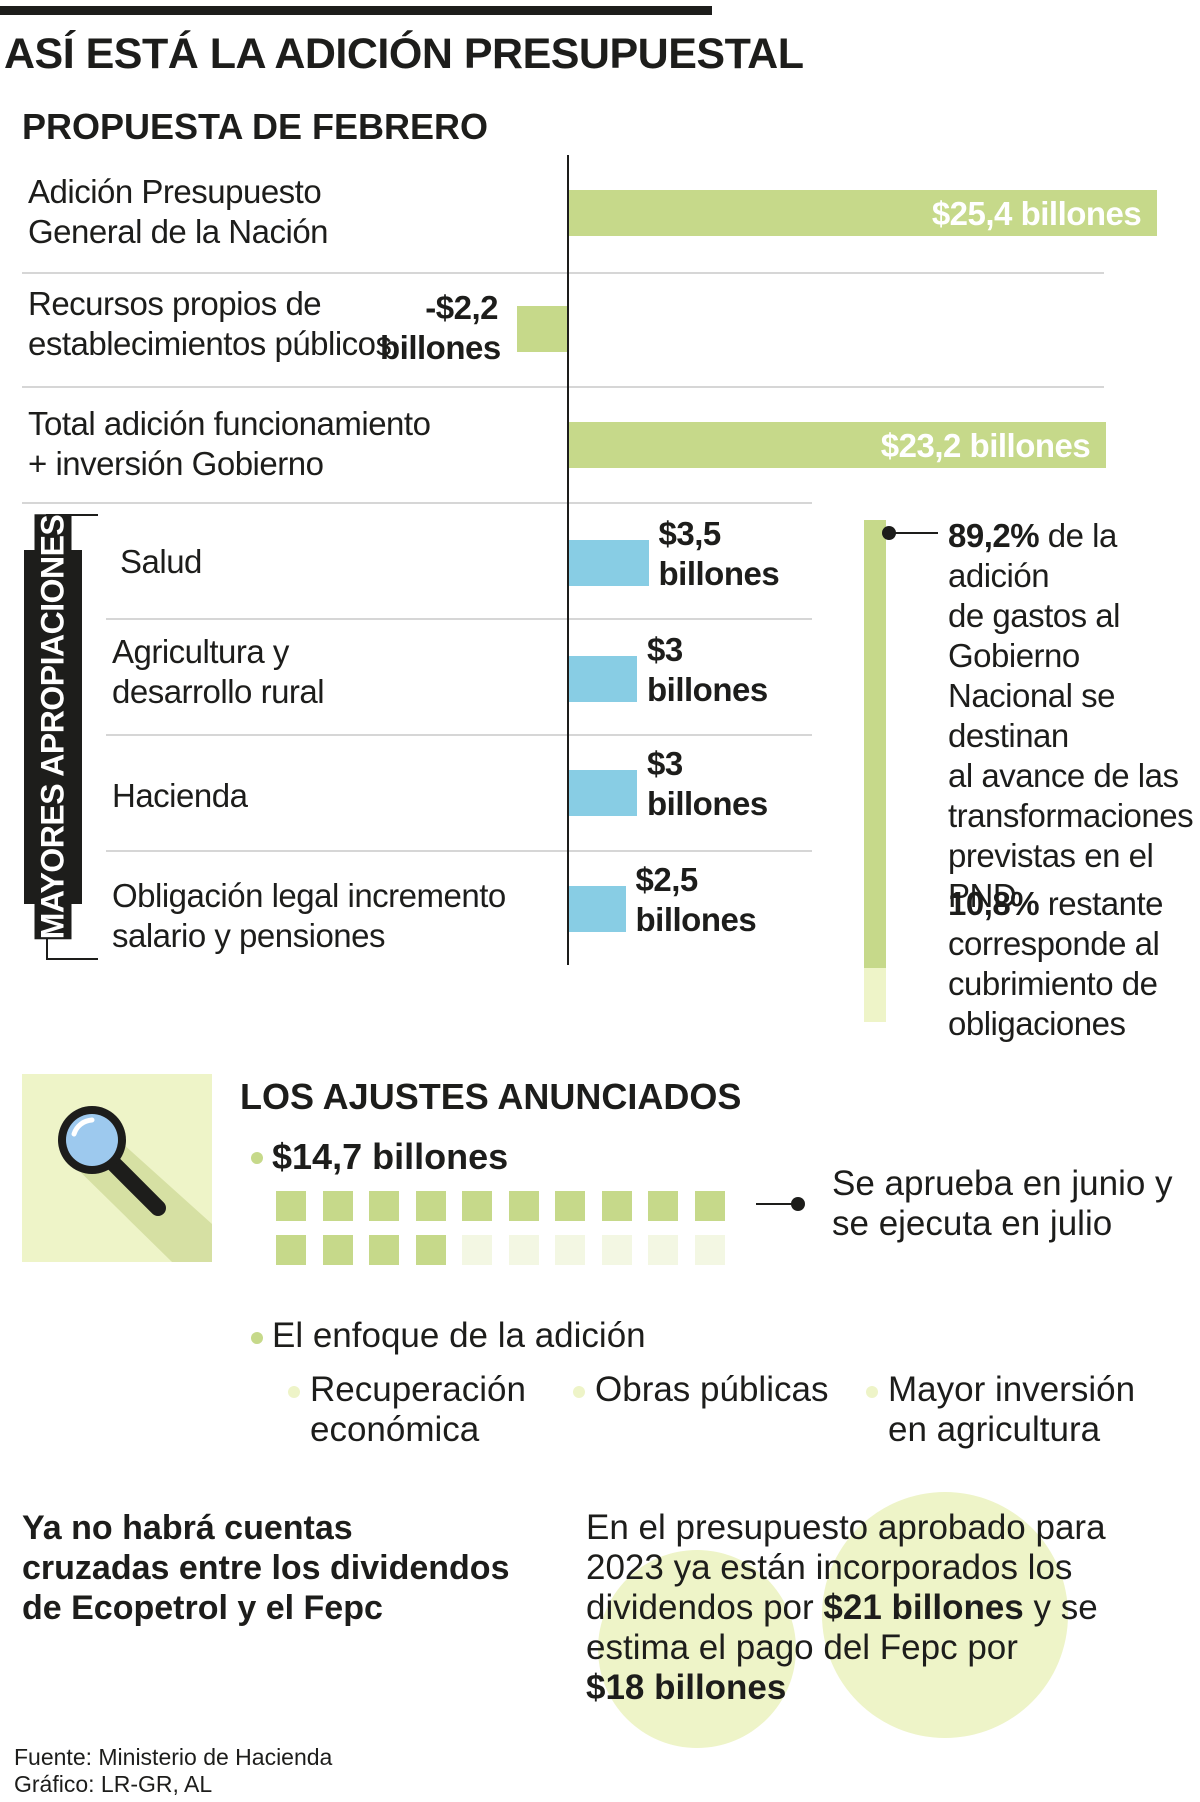 The height and width of the screenshot is (1802, 1200). Describe the element at coordinates (837, 445) in the screenshot. I see `bar-total` at that location.